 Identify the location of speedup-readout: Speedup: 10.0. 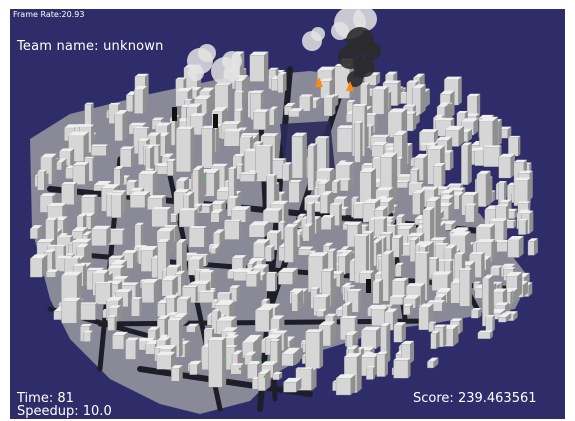
(64, 411).